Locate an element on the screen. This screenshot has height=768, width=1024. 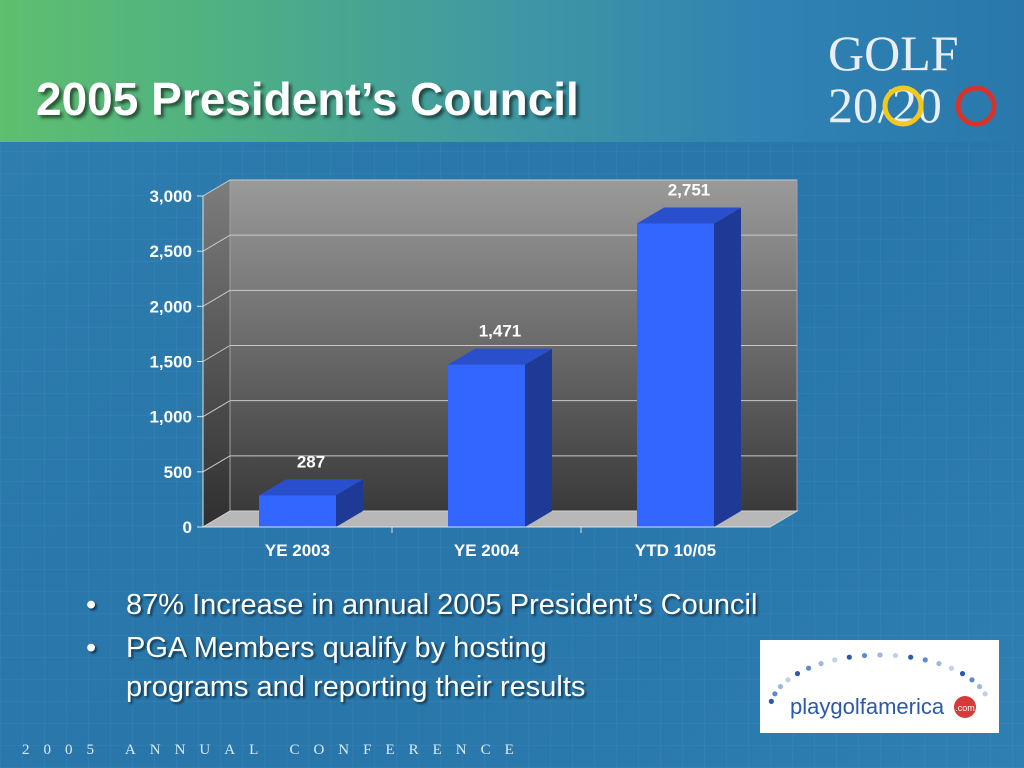
footer-text: 2005 ANNUAL CONFERENCE is located at coordinates (275, 750).